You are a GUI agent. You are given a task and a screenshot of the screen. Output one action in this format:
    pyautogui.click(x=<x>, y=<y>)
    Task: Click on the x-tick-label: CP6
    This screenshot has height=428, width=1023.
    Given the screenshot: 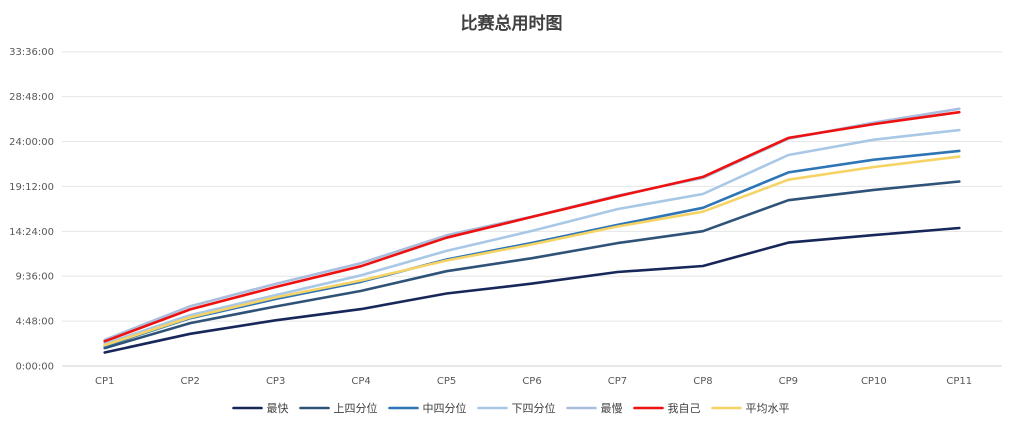 What is the action you would take?
    pyautogui.click(x=531, y=381)
    